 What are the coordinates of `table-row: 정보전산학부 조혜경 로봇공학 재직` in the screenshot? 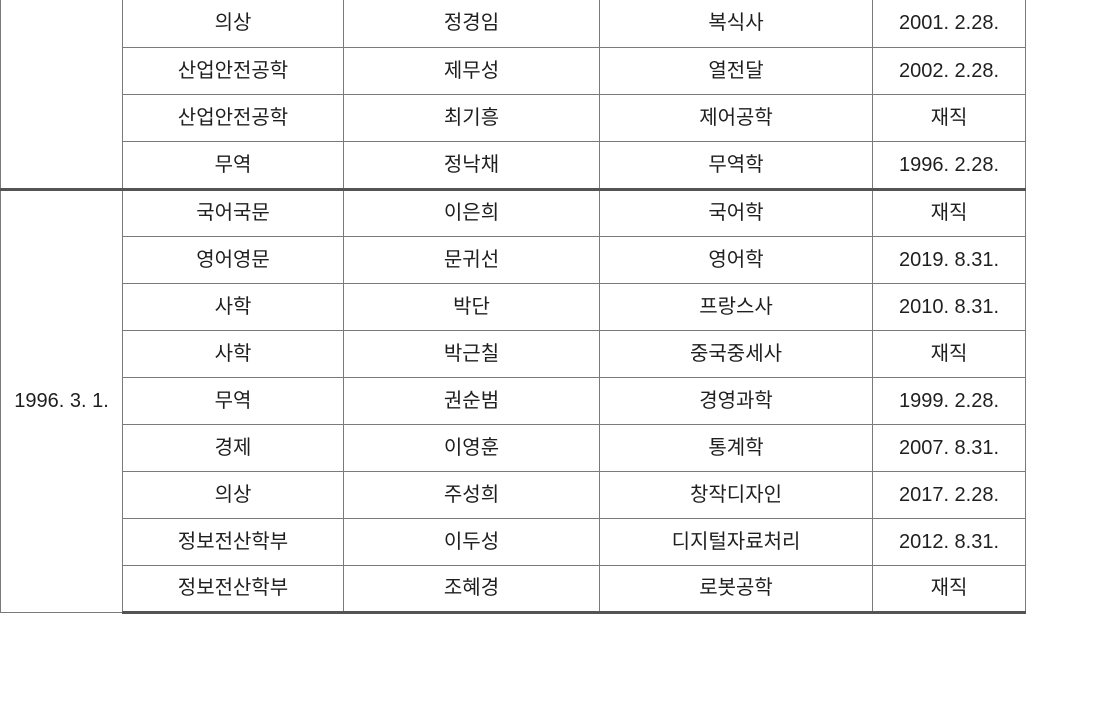 It's located at (513, 589).